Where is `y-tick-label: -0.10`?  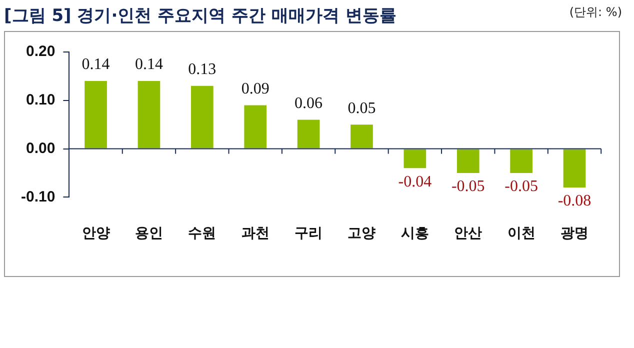 y-tick-label: -0.10 is located at coordinates (38, 197).